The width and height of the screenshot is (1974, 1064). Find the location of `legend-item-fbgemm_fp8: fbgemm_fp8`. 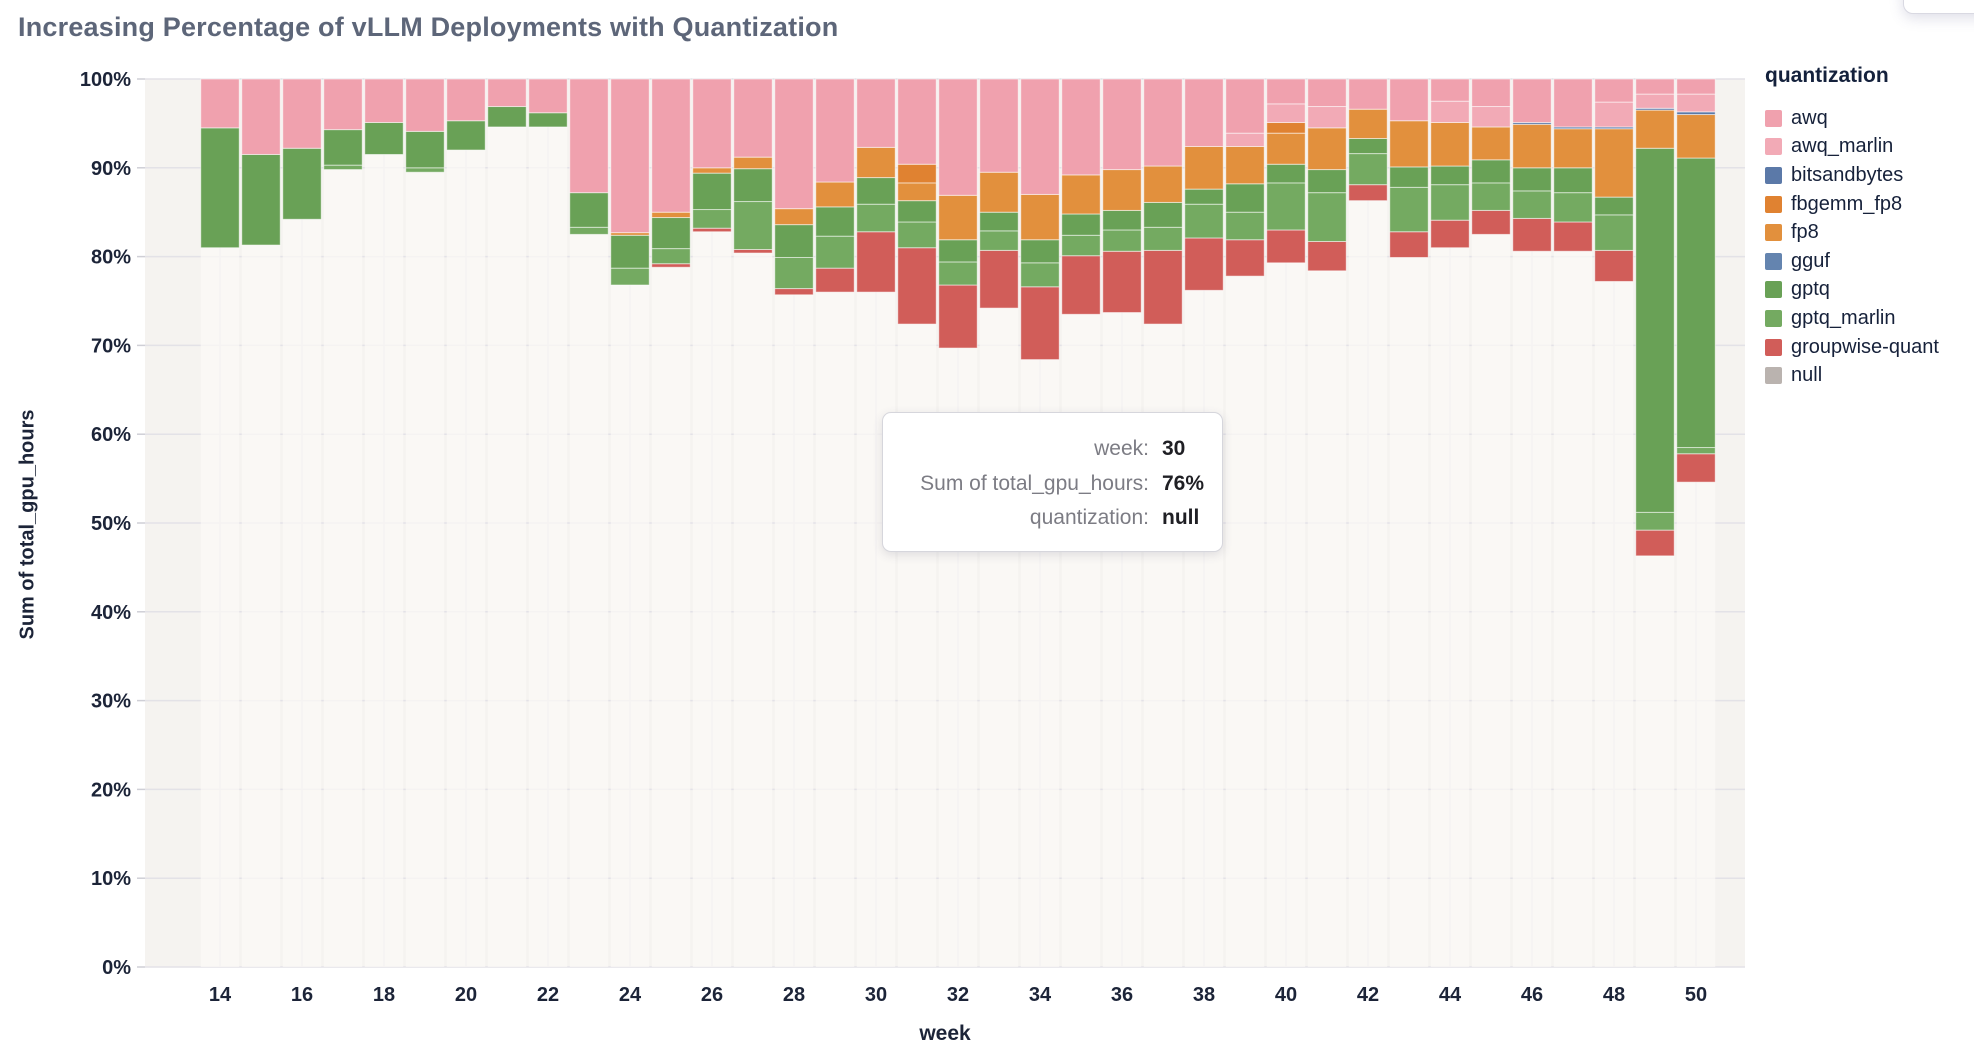

legend-item-fbgemm_fp8: fbgemm_fp8 is located at coordinates (1867, 204).